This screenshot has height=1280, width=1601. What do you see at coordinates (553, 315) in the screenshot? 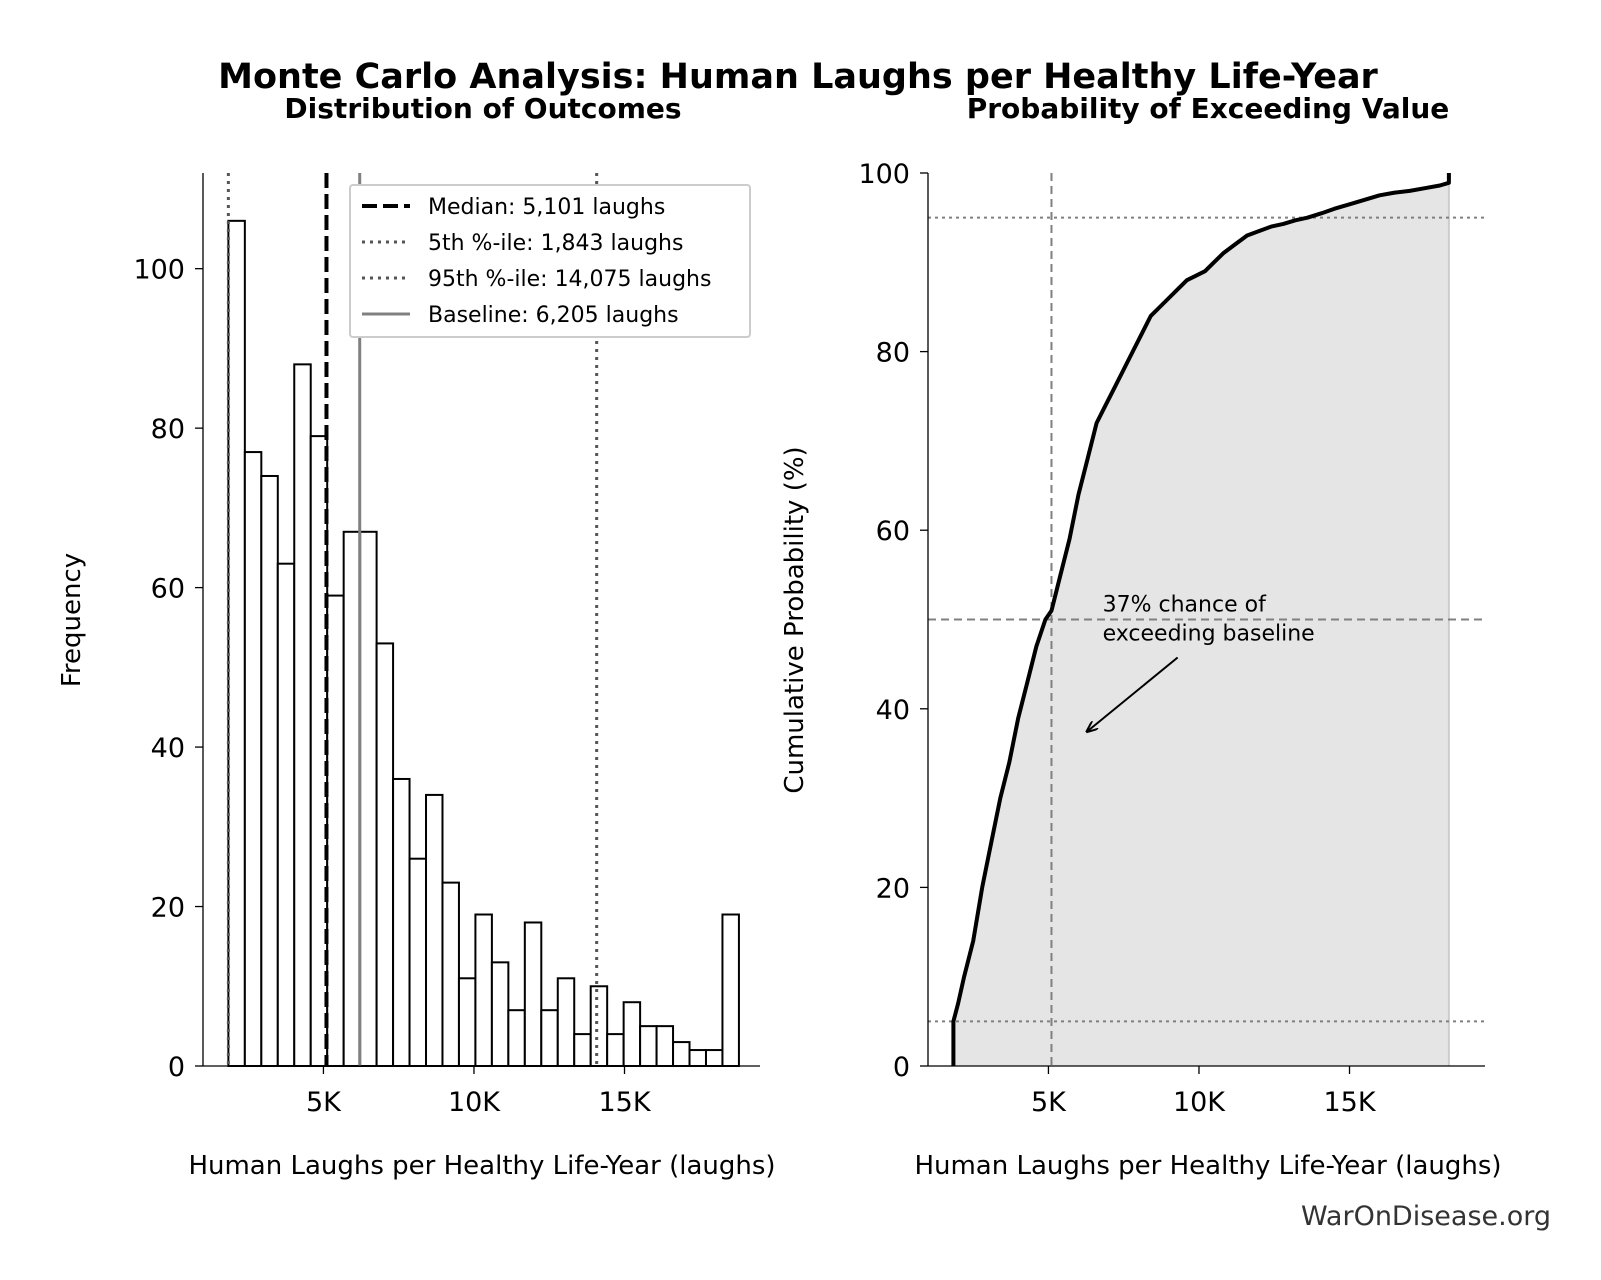
I see `legend-label-baseline: Baseline: 6,205 laughs` at bounding box center [553, 315].